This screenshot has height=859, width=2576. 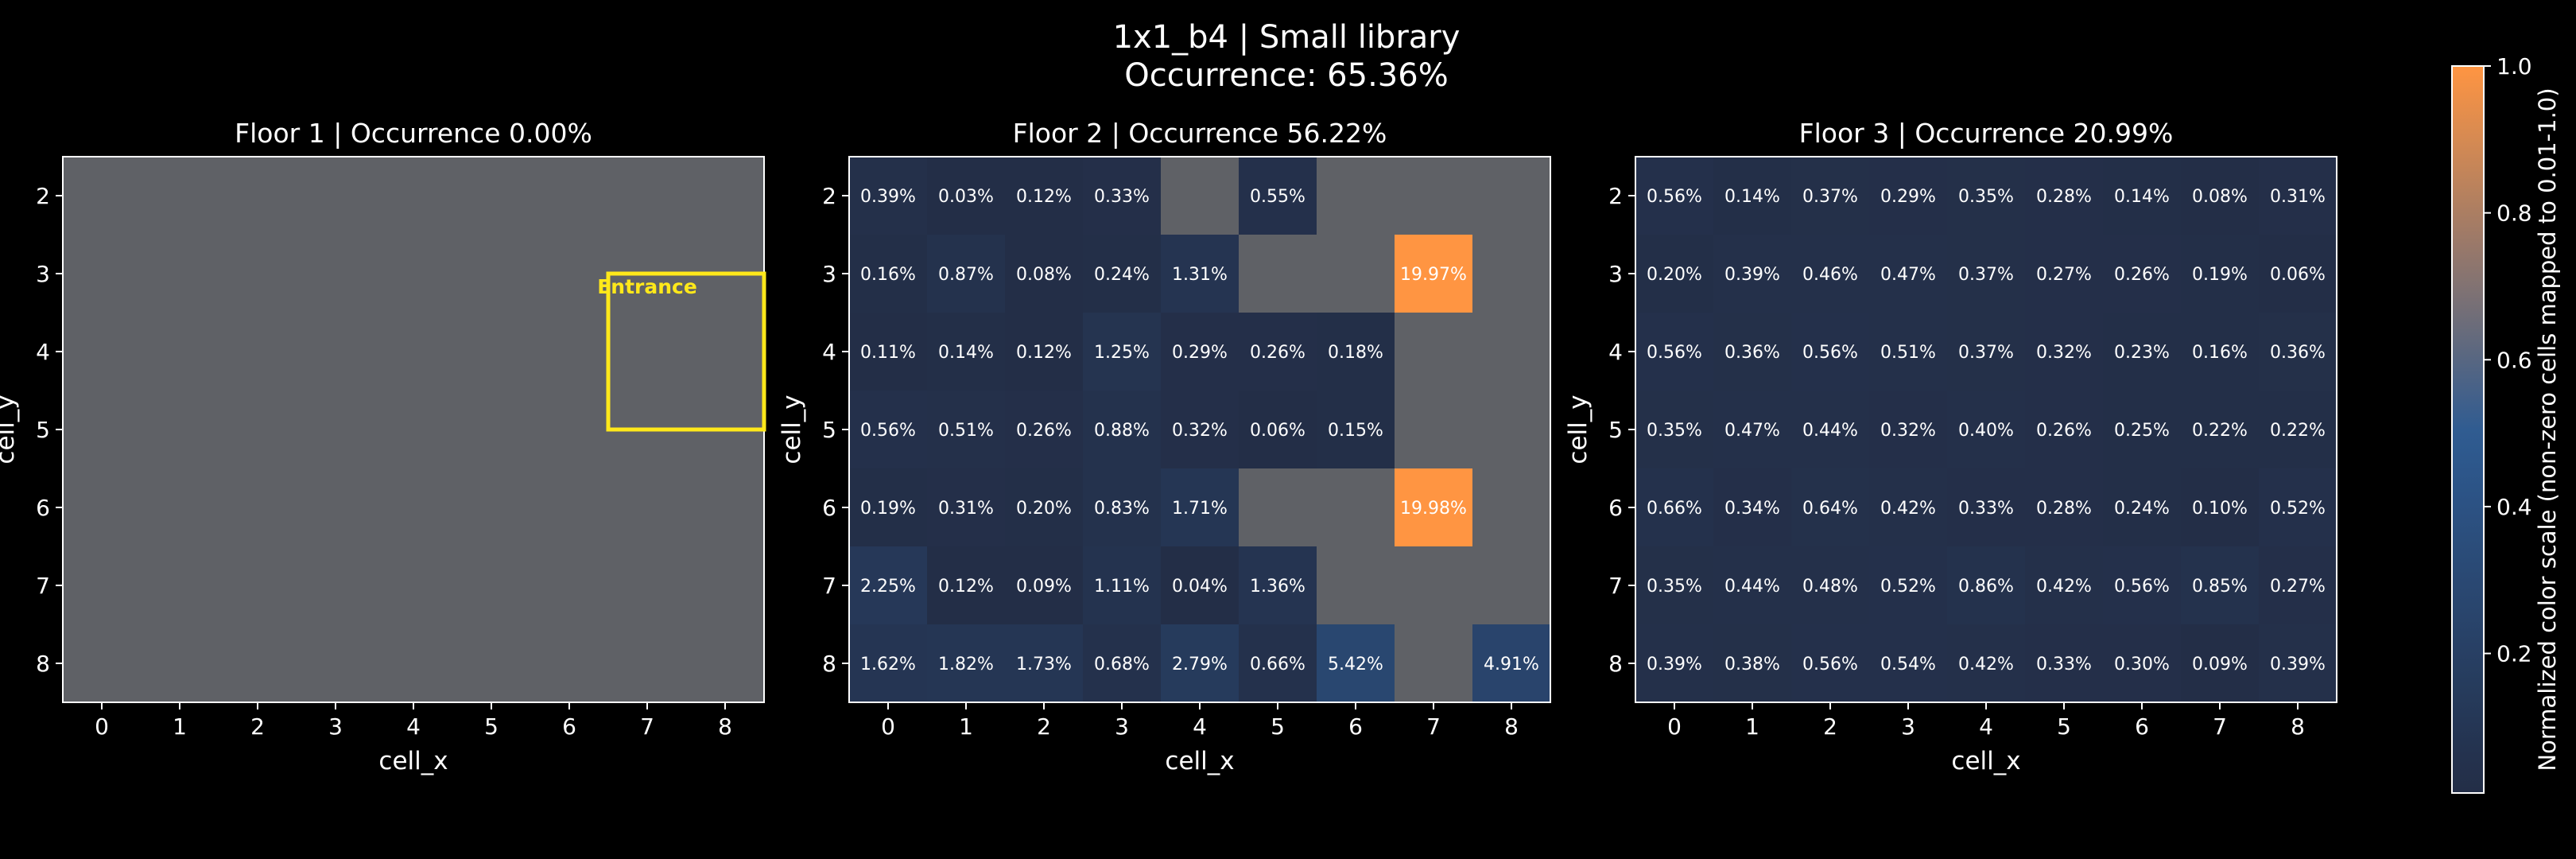 I want to click on colorbar-tick-label: 0.6, so click(x=2514, y=360).